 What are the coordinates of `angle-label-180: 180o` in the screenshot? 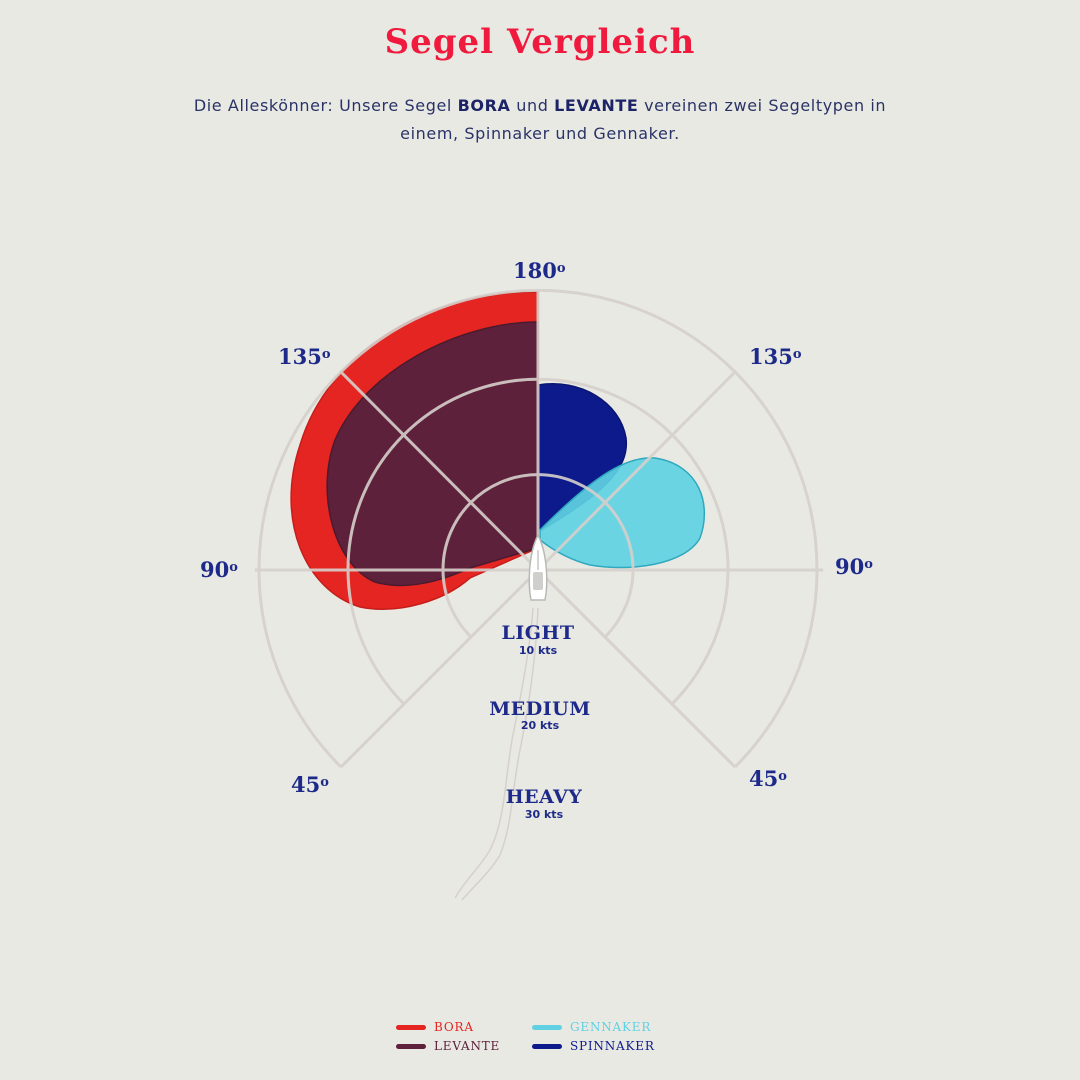 It's located at (539, 270).